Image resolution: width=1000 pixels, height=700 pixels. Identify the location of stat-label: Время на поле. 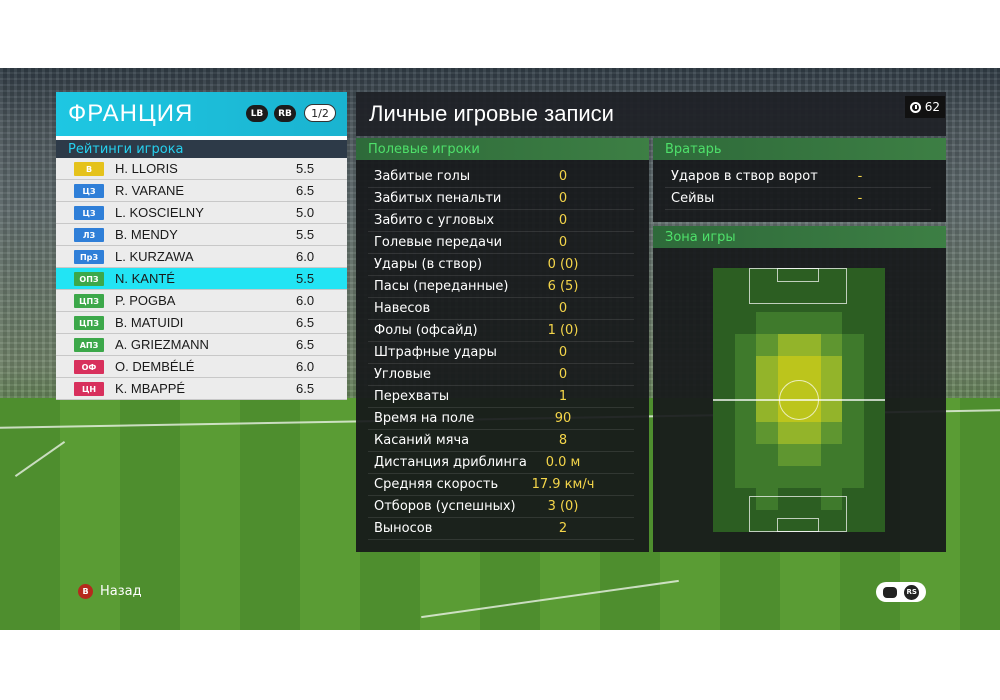
(424, 418).